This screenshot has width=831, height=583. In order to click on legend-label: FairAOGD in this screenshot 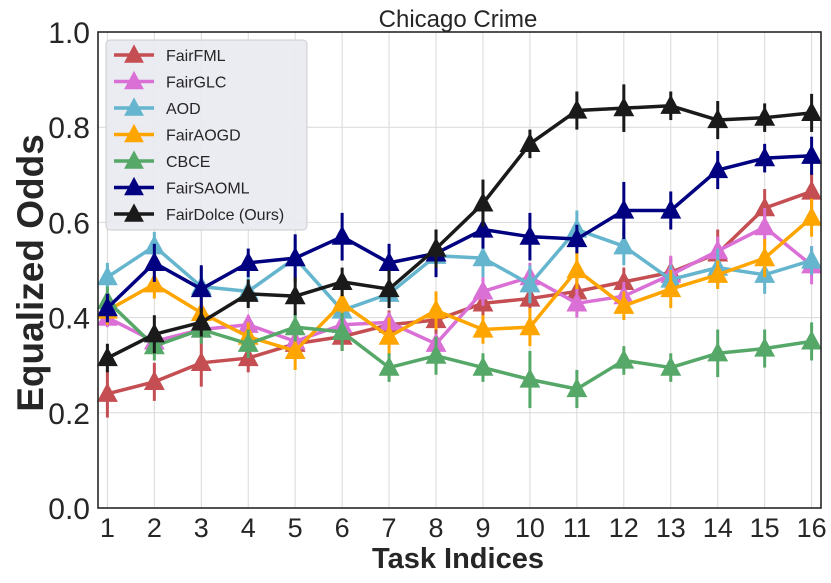, I will do `click(203, 136)`.